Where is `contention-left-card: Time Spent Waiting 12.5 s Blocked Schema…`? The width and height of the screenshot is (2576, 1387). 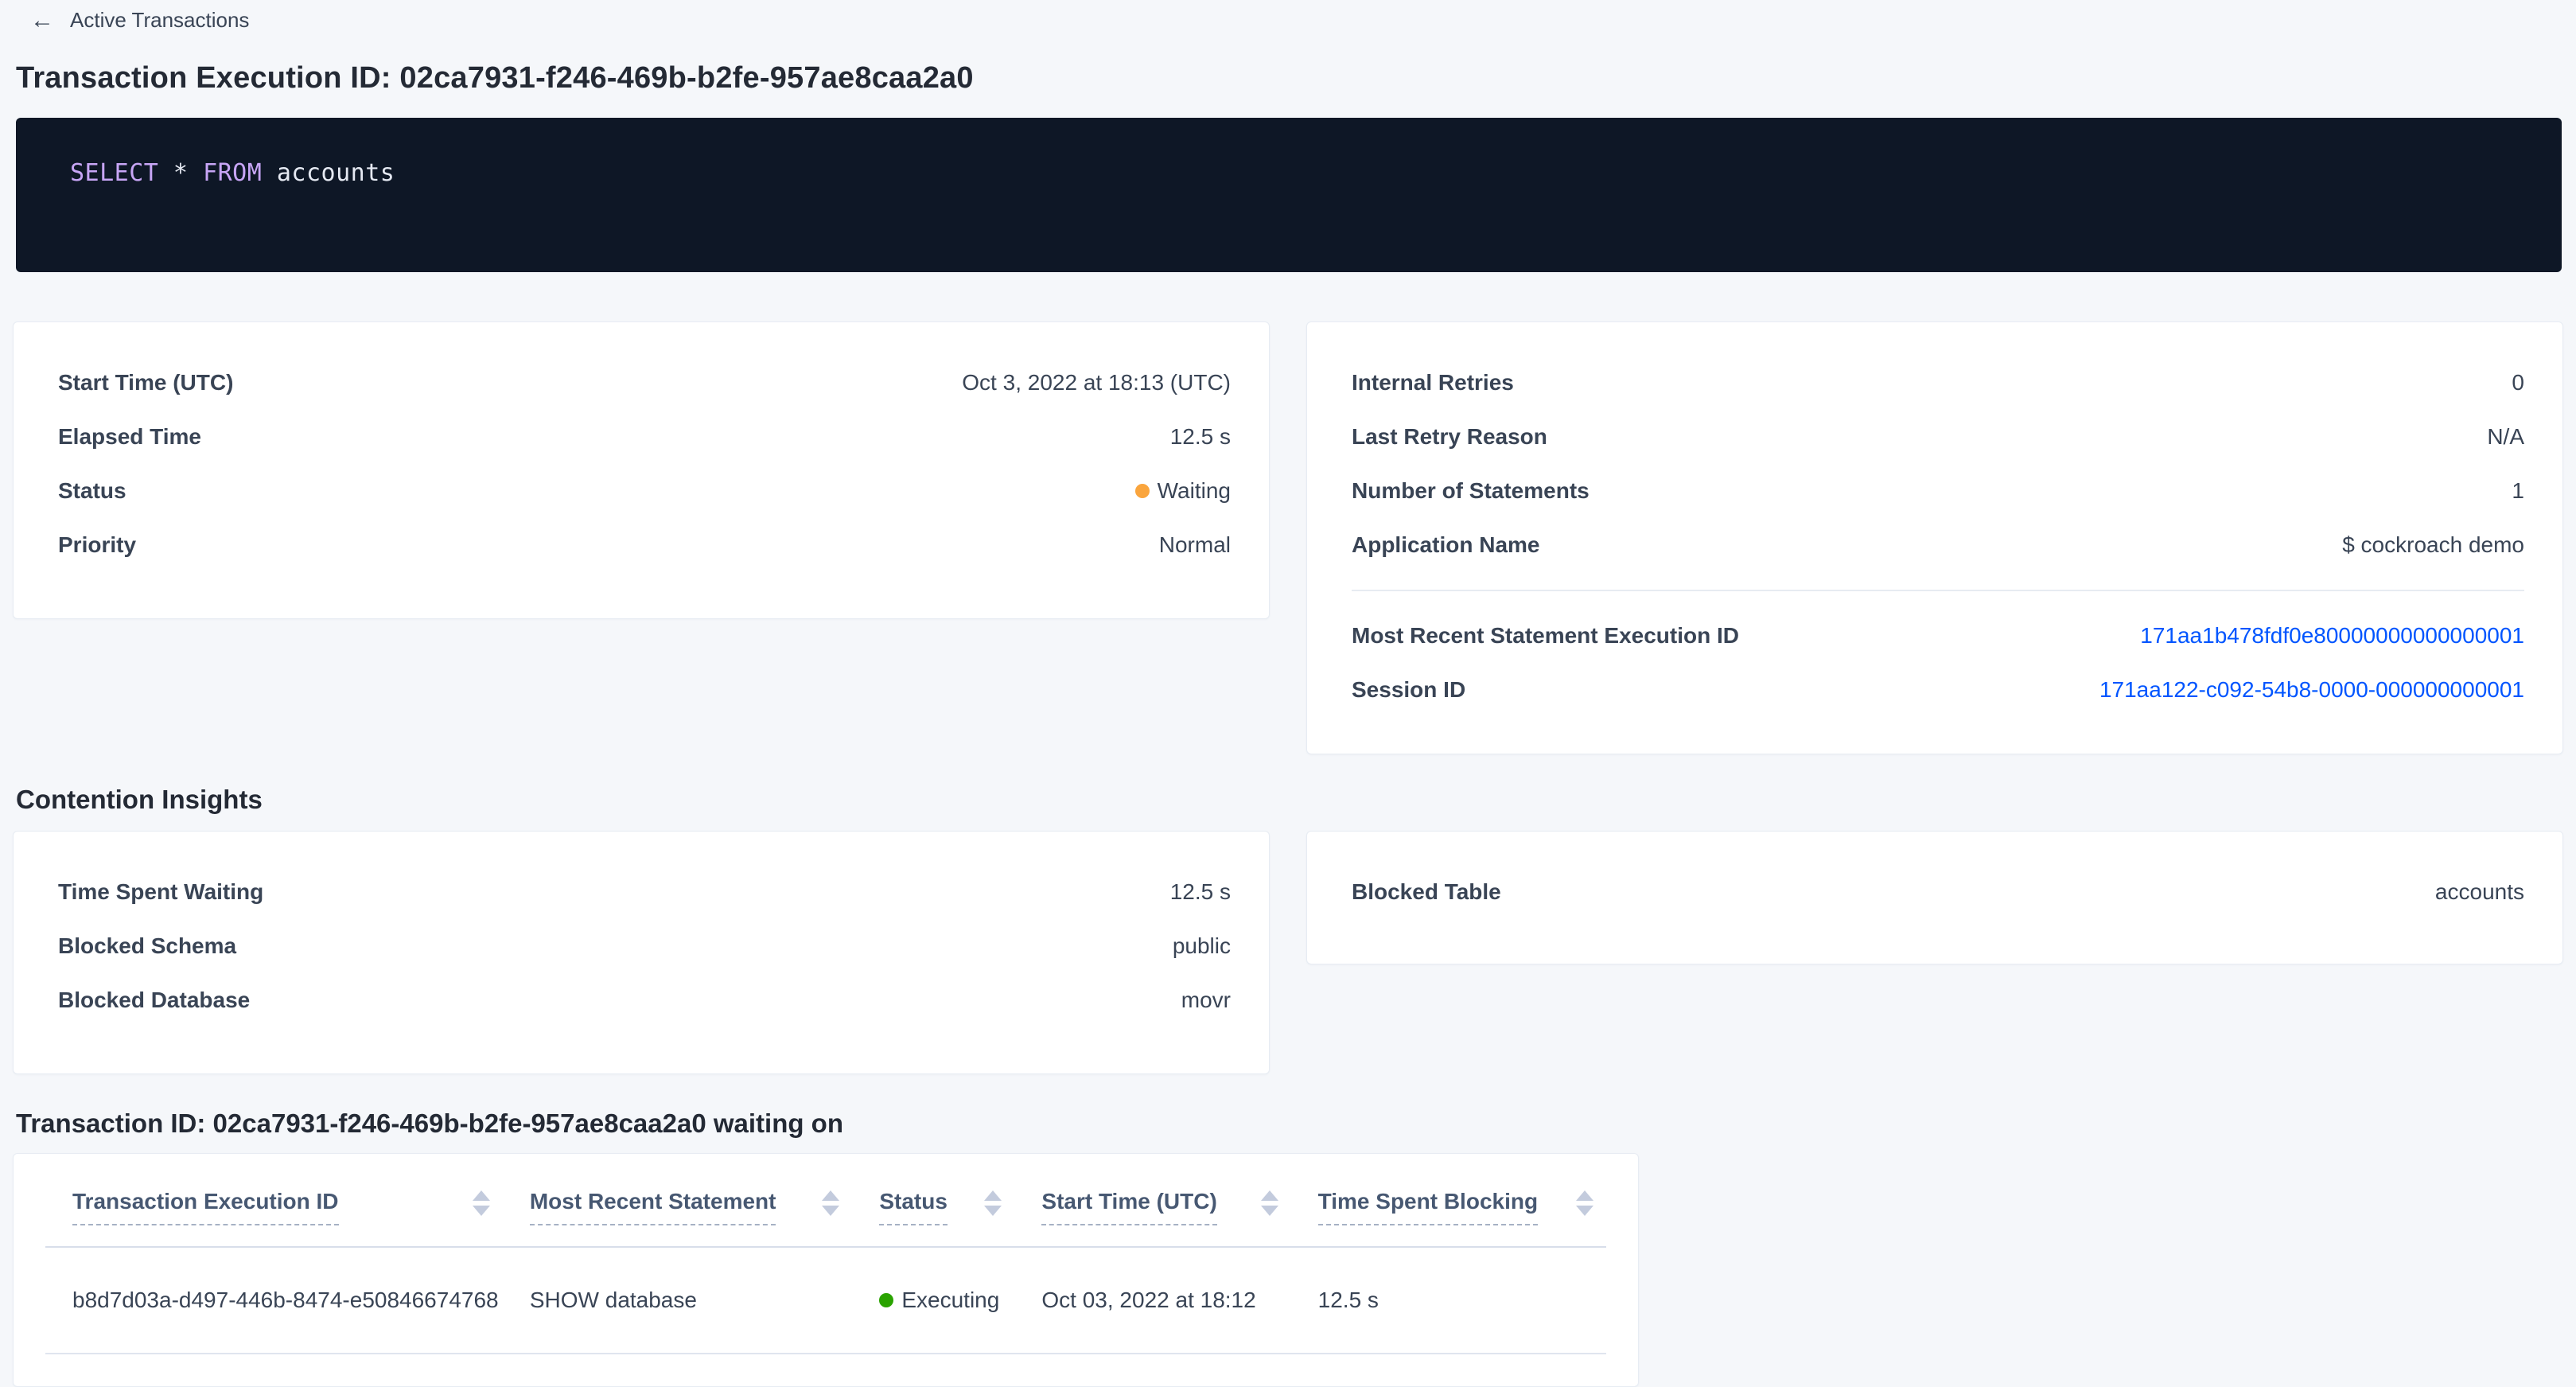
contention-left-card: Time Spent Waiting 12.5 s Blocked Schema… is located at coordinates (642, 952).